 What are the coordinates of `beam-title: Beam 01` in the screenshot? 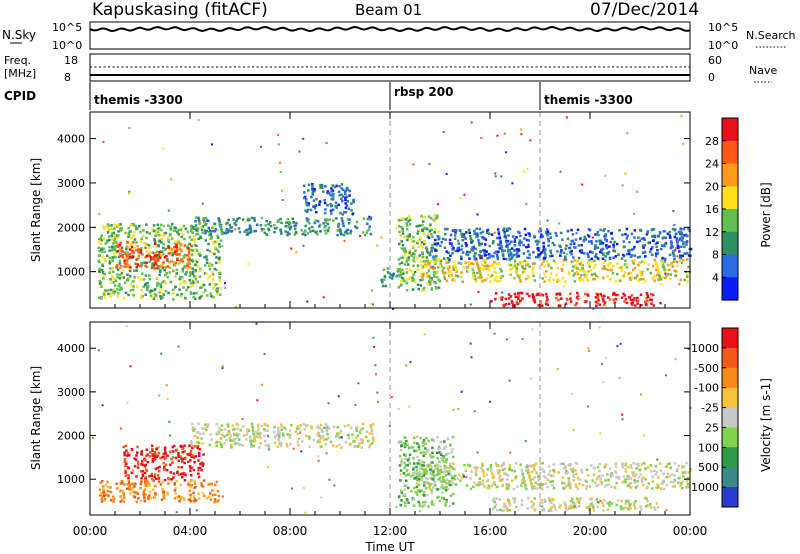 It's located at (388, 10).